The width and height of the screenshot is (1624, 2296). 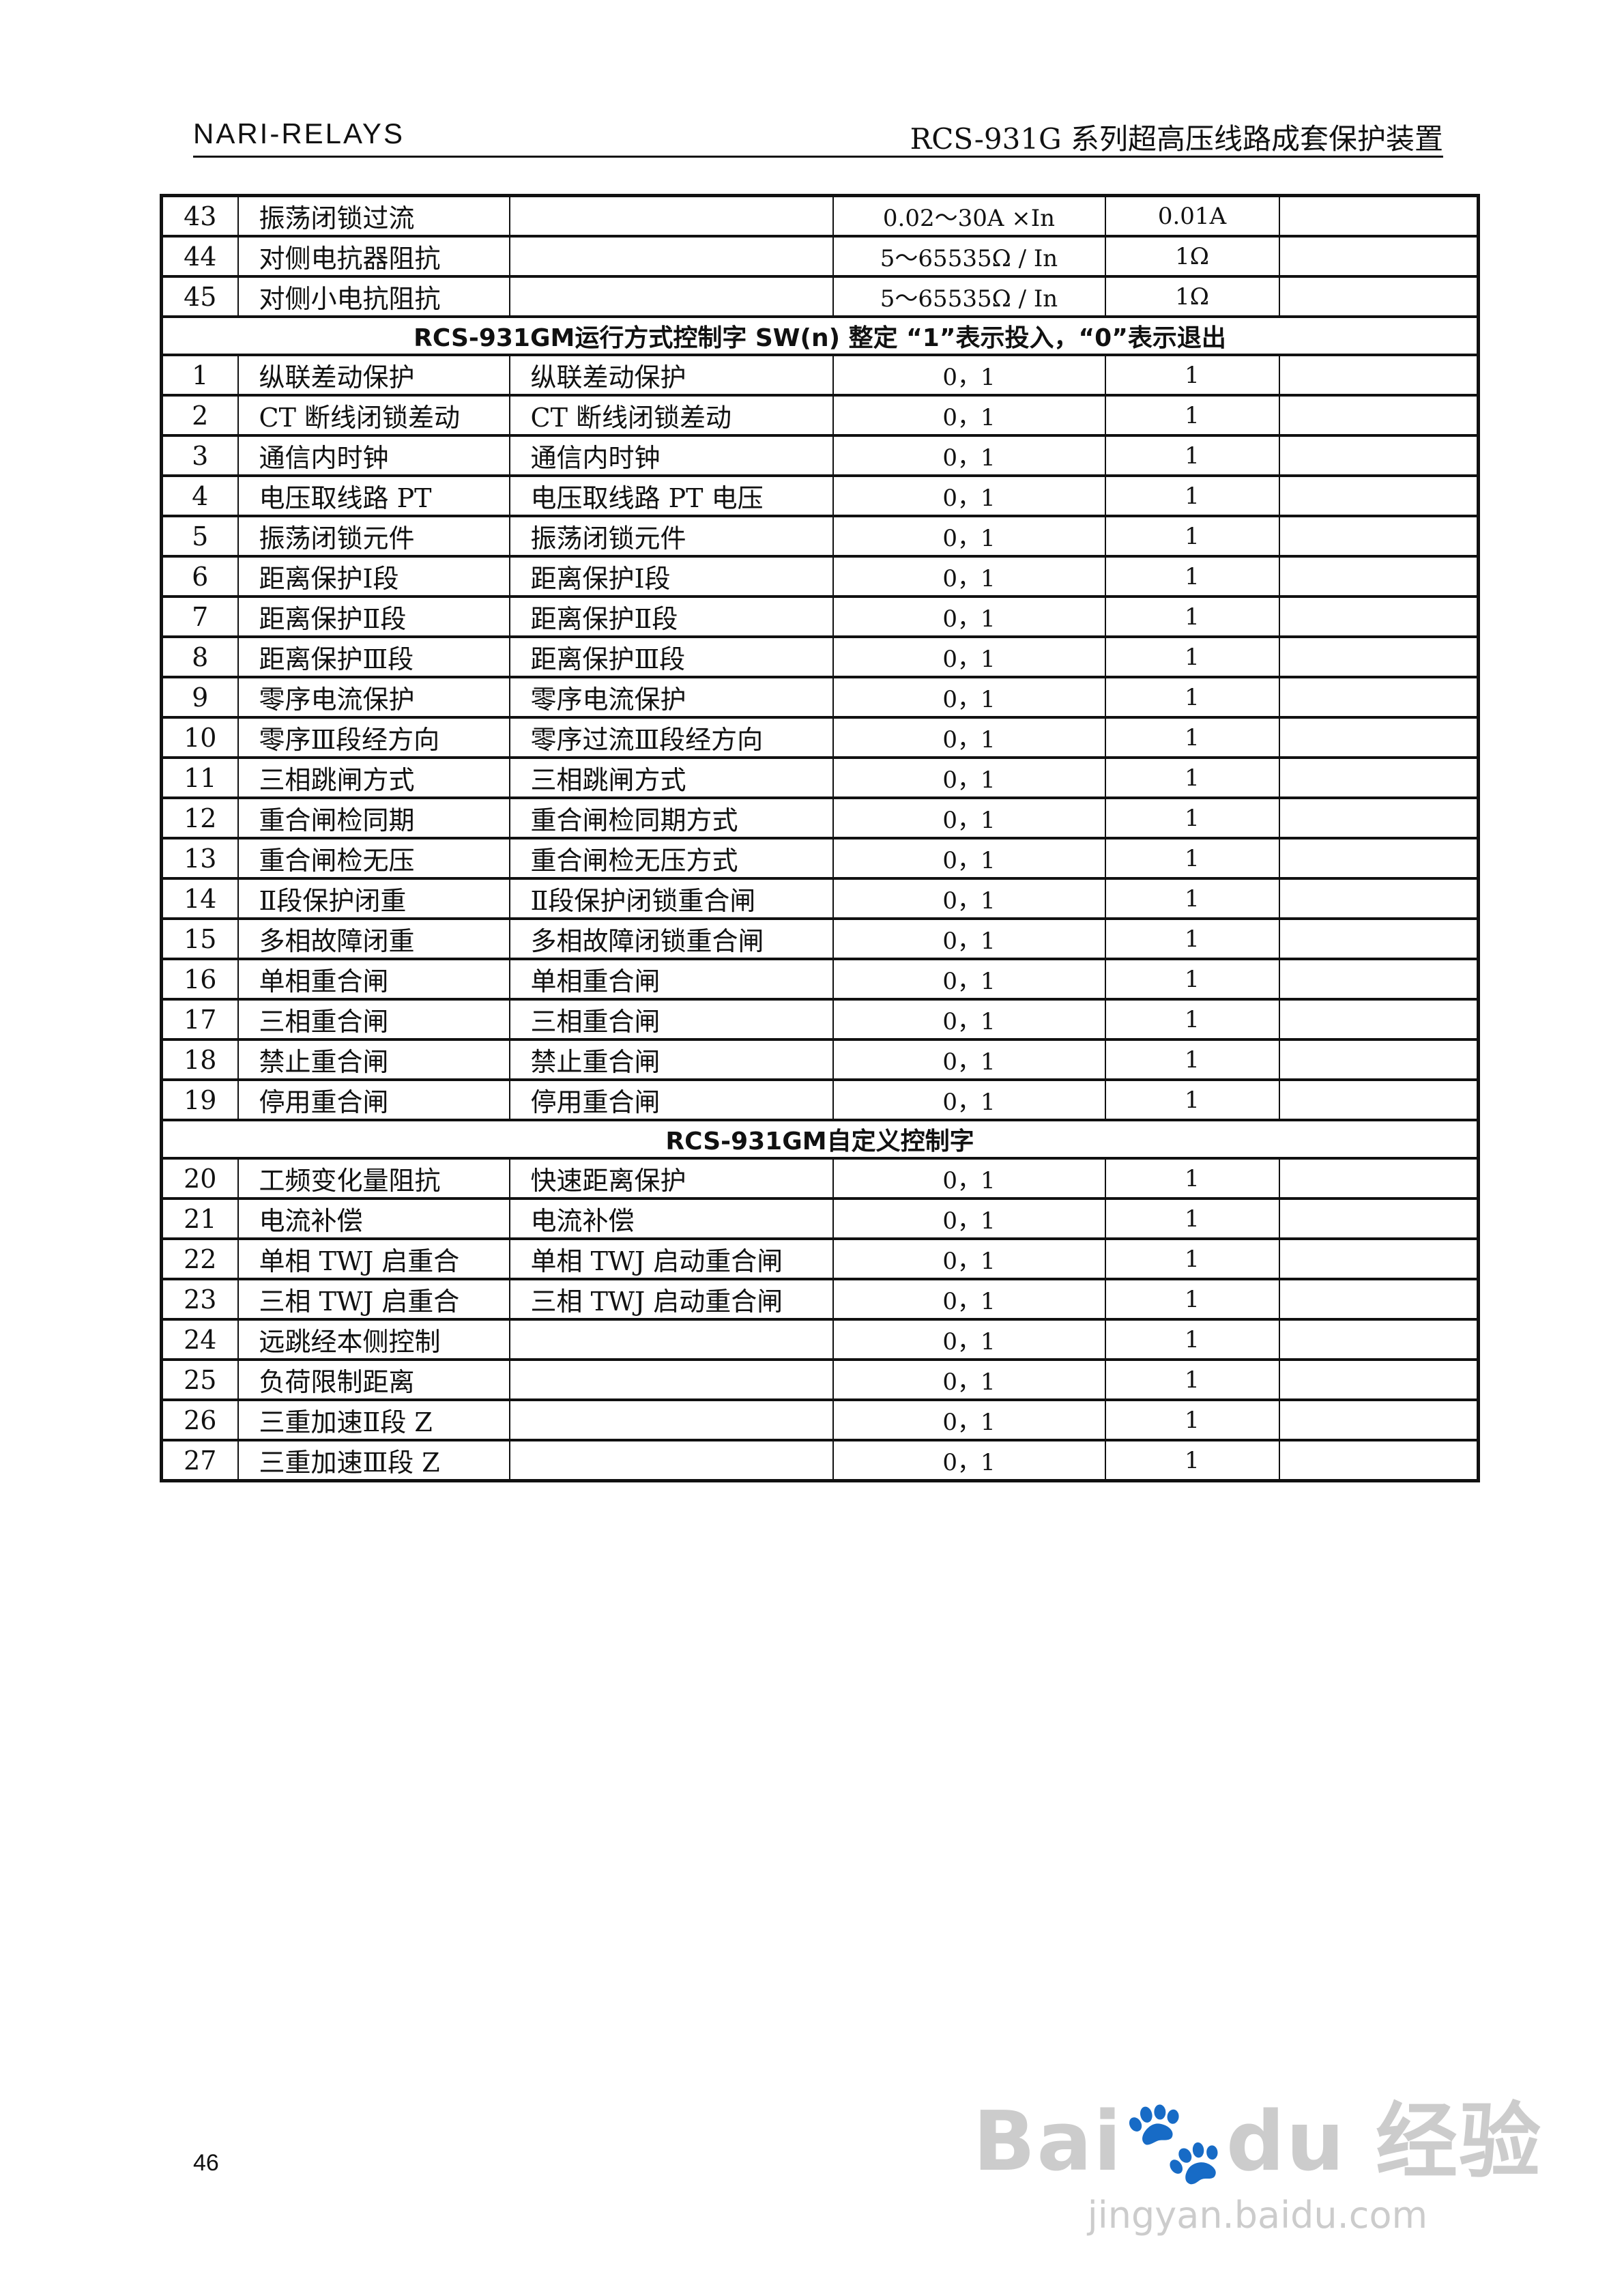 I want to click on table-row: 5 振荡闭锁元件 振荡闭锁元件 0，1 1, so click(x=820, y=536).